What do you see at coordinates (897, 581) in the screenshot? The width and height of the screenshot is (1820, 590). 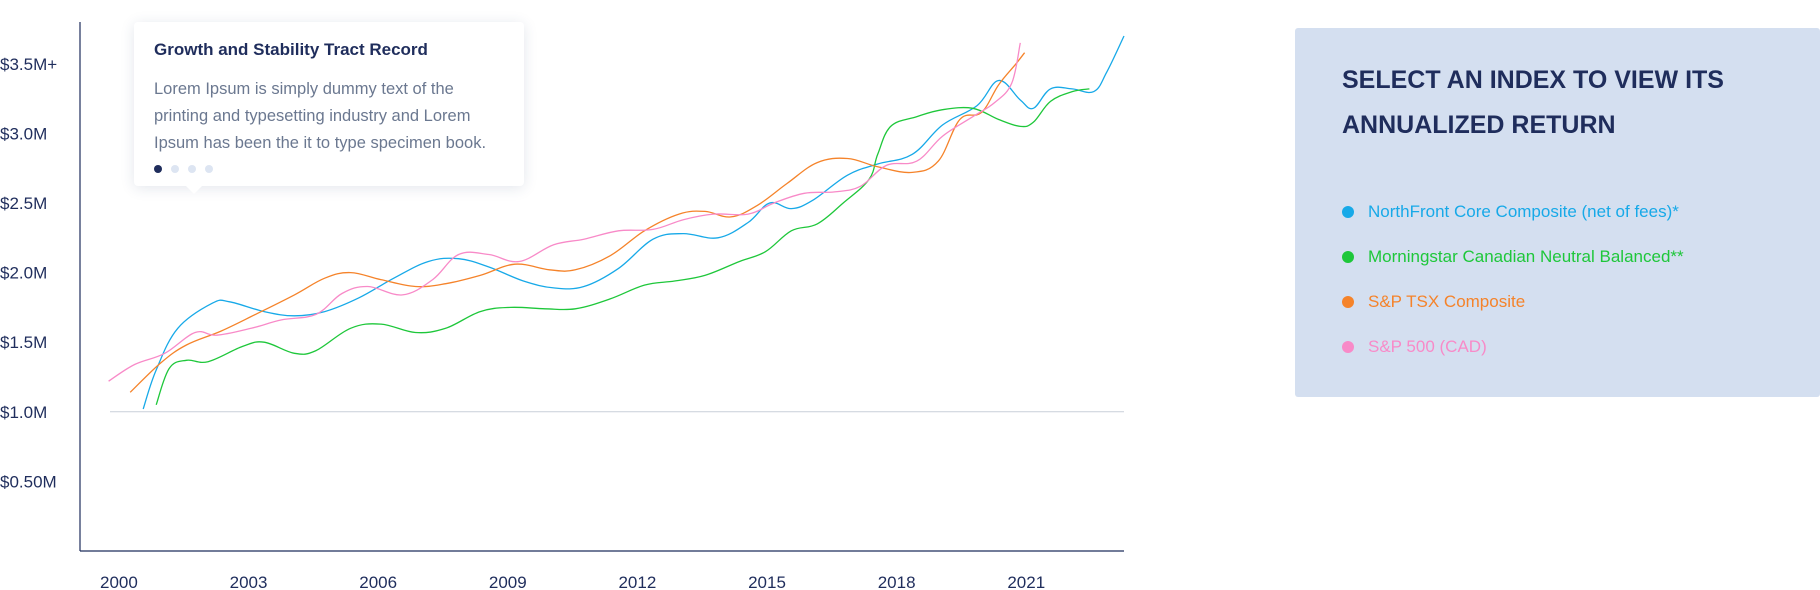 I see `x-tick-label: 2018` at bounding box center [897, 581].